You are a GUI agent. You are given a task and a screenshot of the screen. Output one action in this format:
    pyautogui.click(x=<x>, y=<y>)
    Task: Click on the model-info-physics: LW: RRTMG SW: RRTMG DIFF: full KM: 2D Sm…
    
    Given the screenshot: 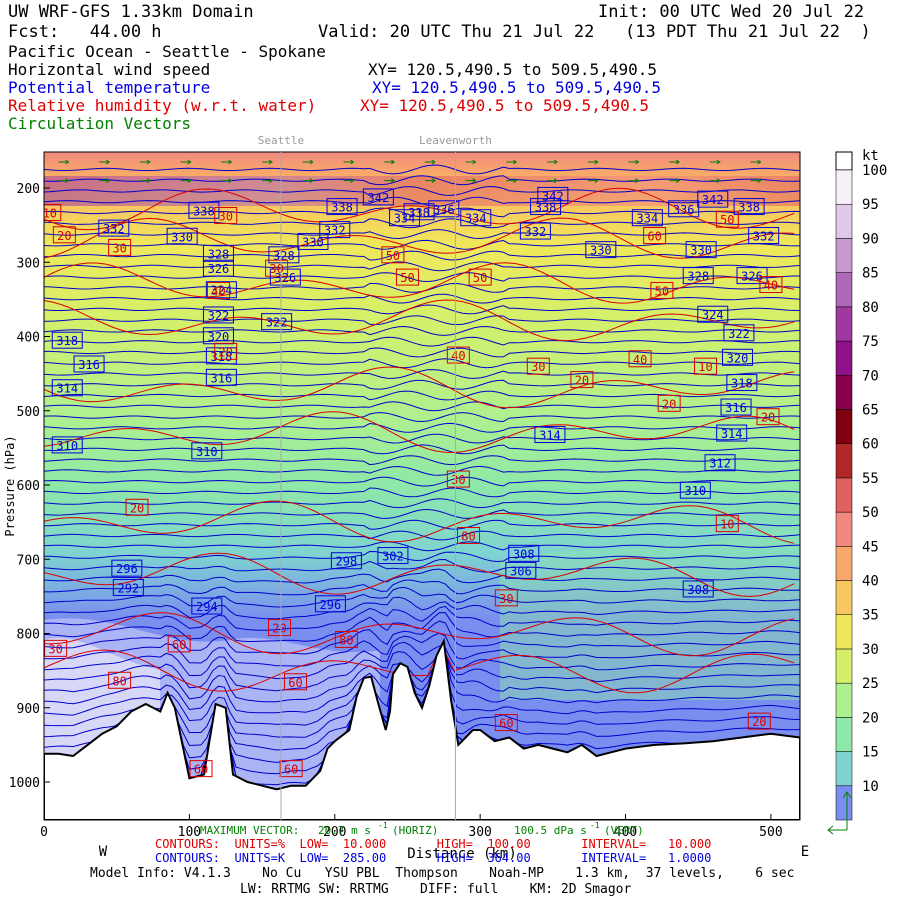 What is the action you would take?
    pyautogui.click(x=436, y=889)
    